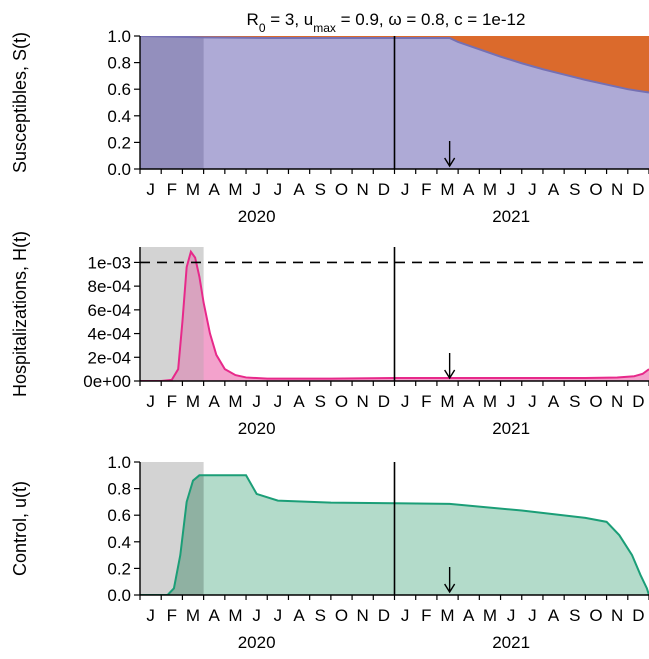 The height and width of the screenshot is (659, 649). What do you see at coordinates (172, 316) in the screenshot?
I see `hospitalizations-early-overlap` at bounding box center [172, 316].